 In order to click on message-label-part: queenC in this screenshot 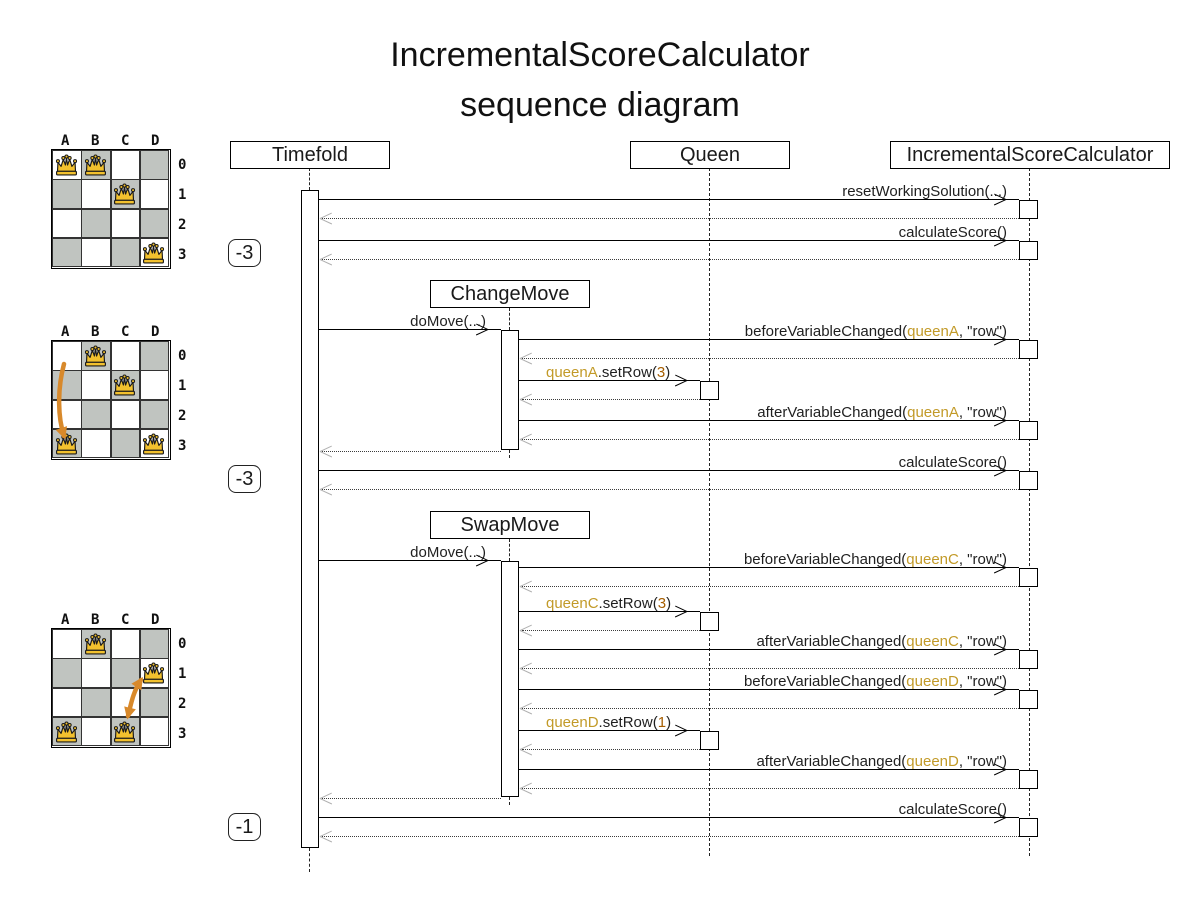, I will do `click(572, 603)`.